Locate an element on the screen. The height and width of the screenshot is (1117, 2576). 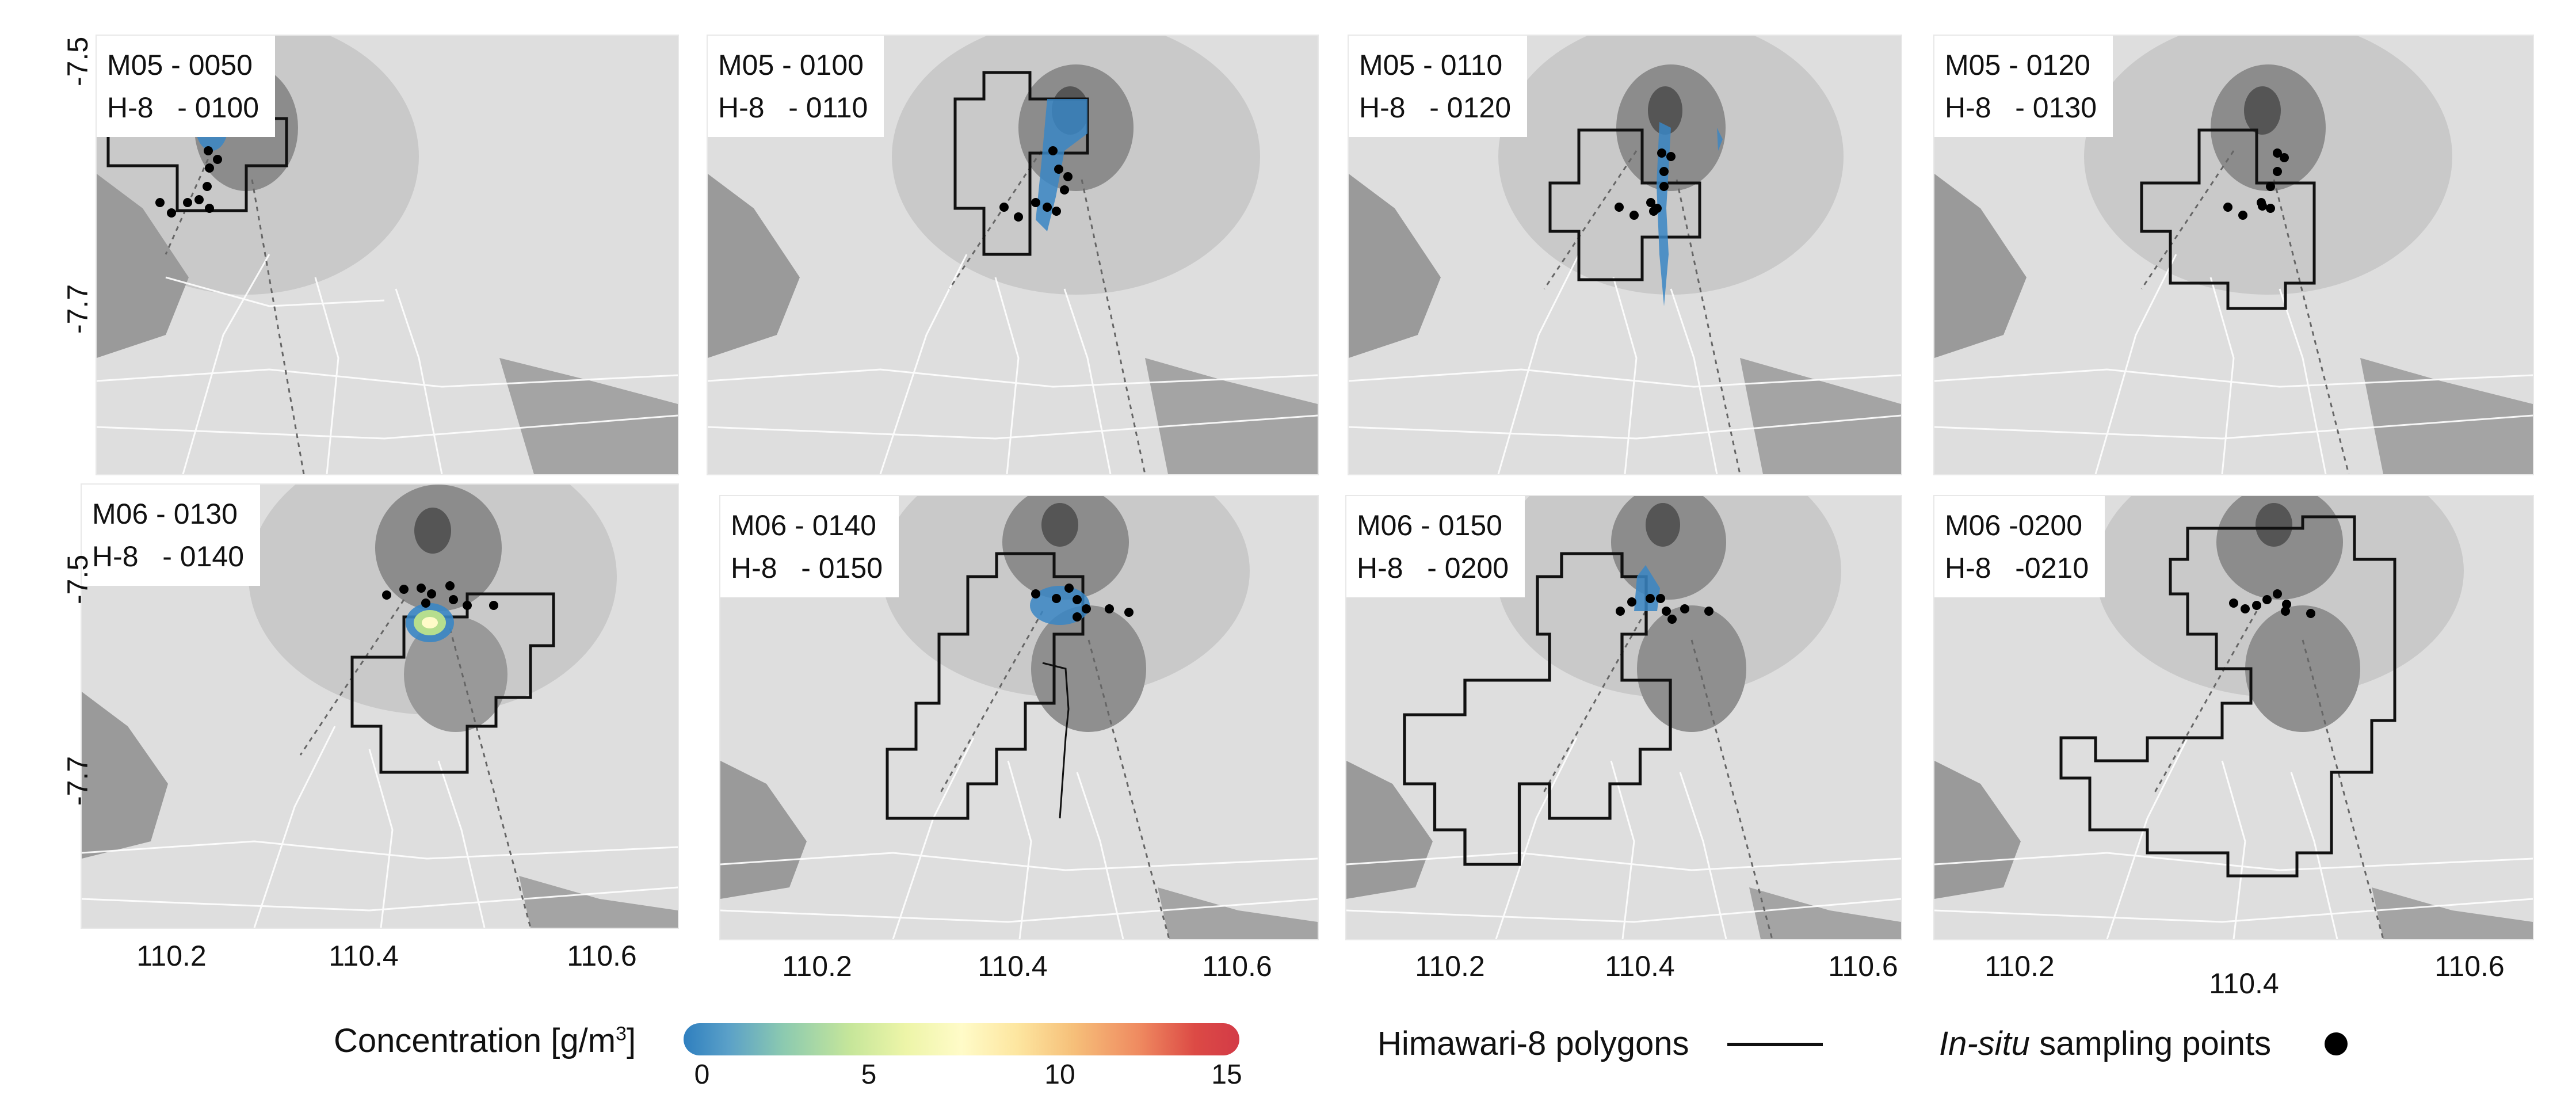
map-panel-4: M05 - 0120 H-8 - 0130 is located at coordinates (2233, 255).